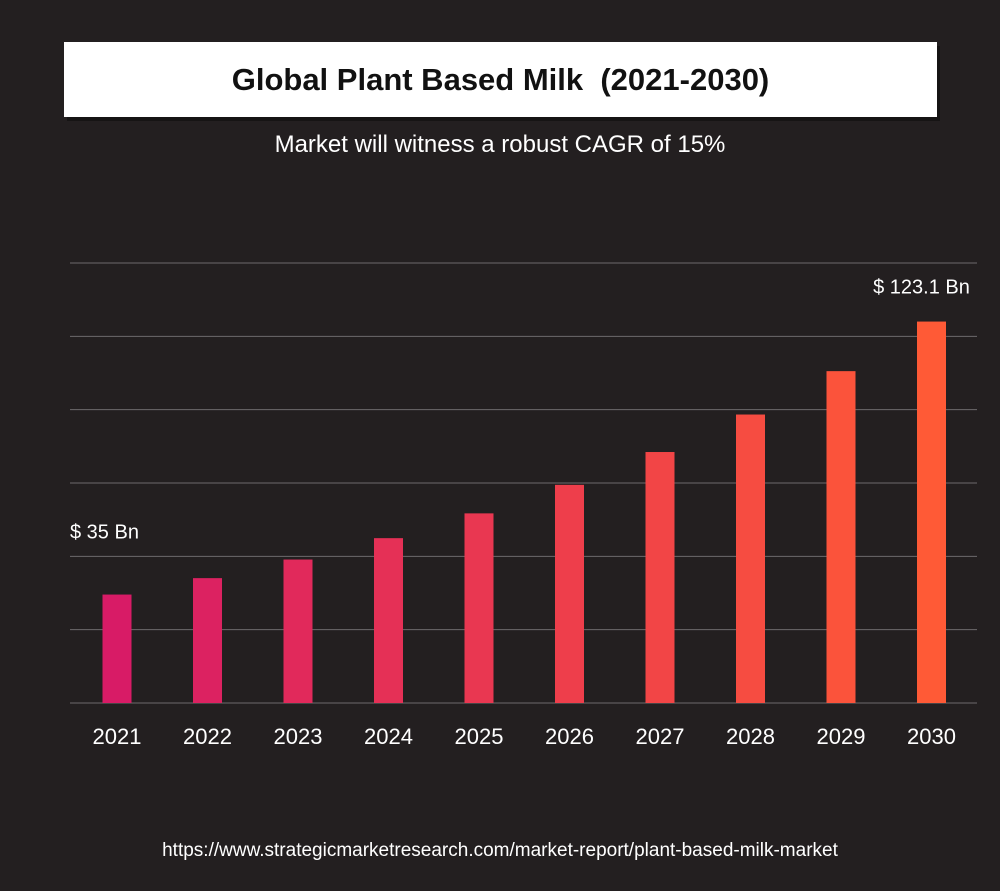  I want to click on bar-2027, so click(660, 577).